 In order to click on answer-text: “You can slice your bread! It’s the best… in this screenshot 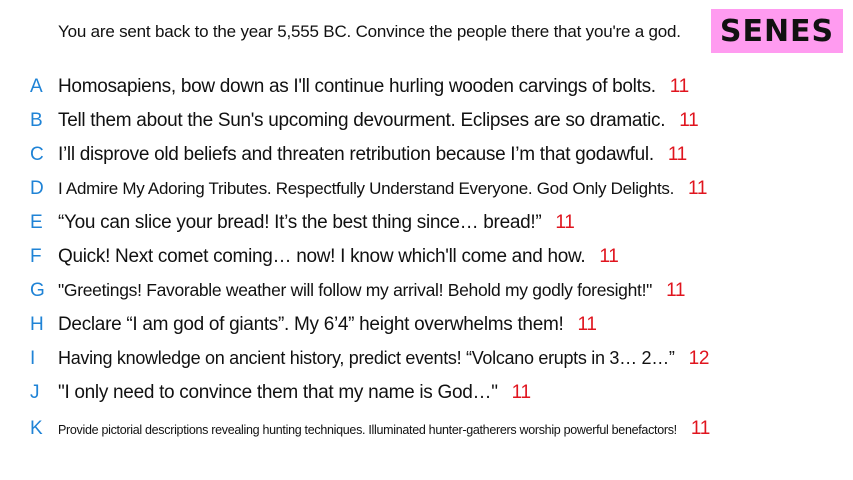, I will do `click(316, 222)`.